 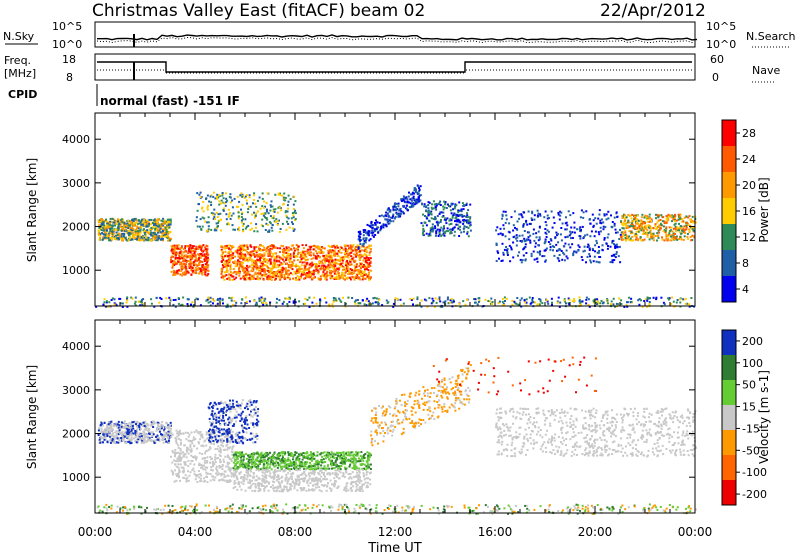 What do you see at coordinates (766, 70) in the screenshot?
I see `nave-label: Nave` at bounding box center [766, 70].